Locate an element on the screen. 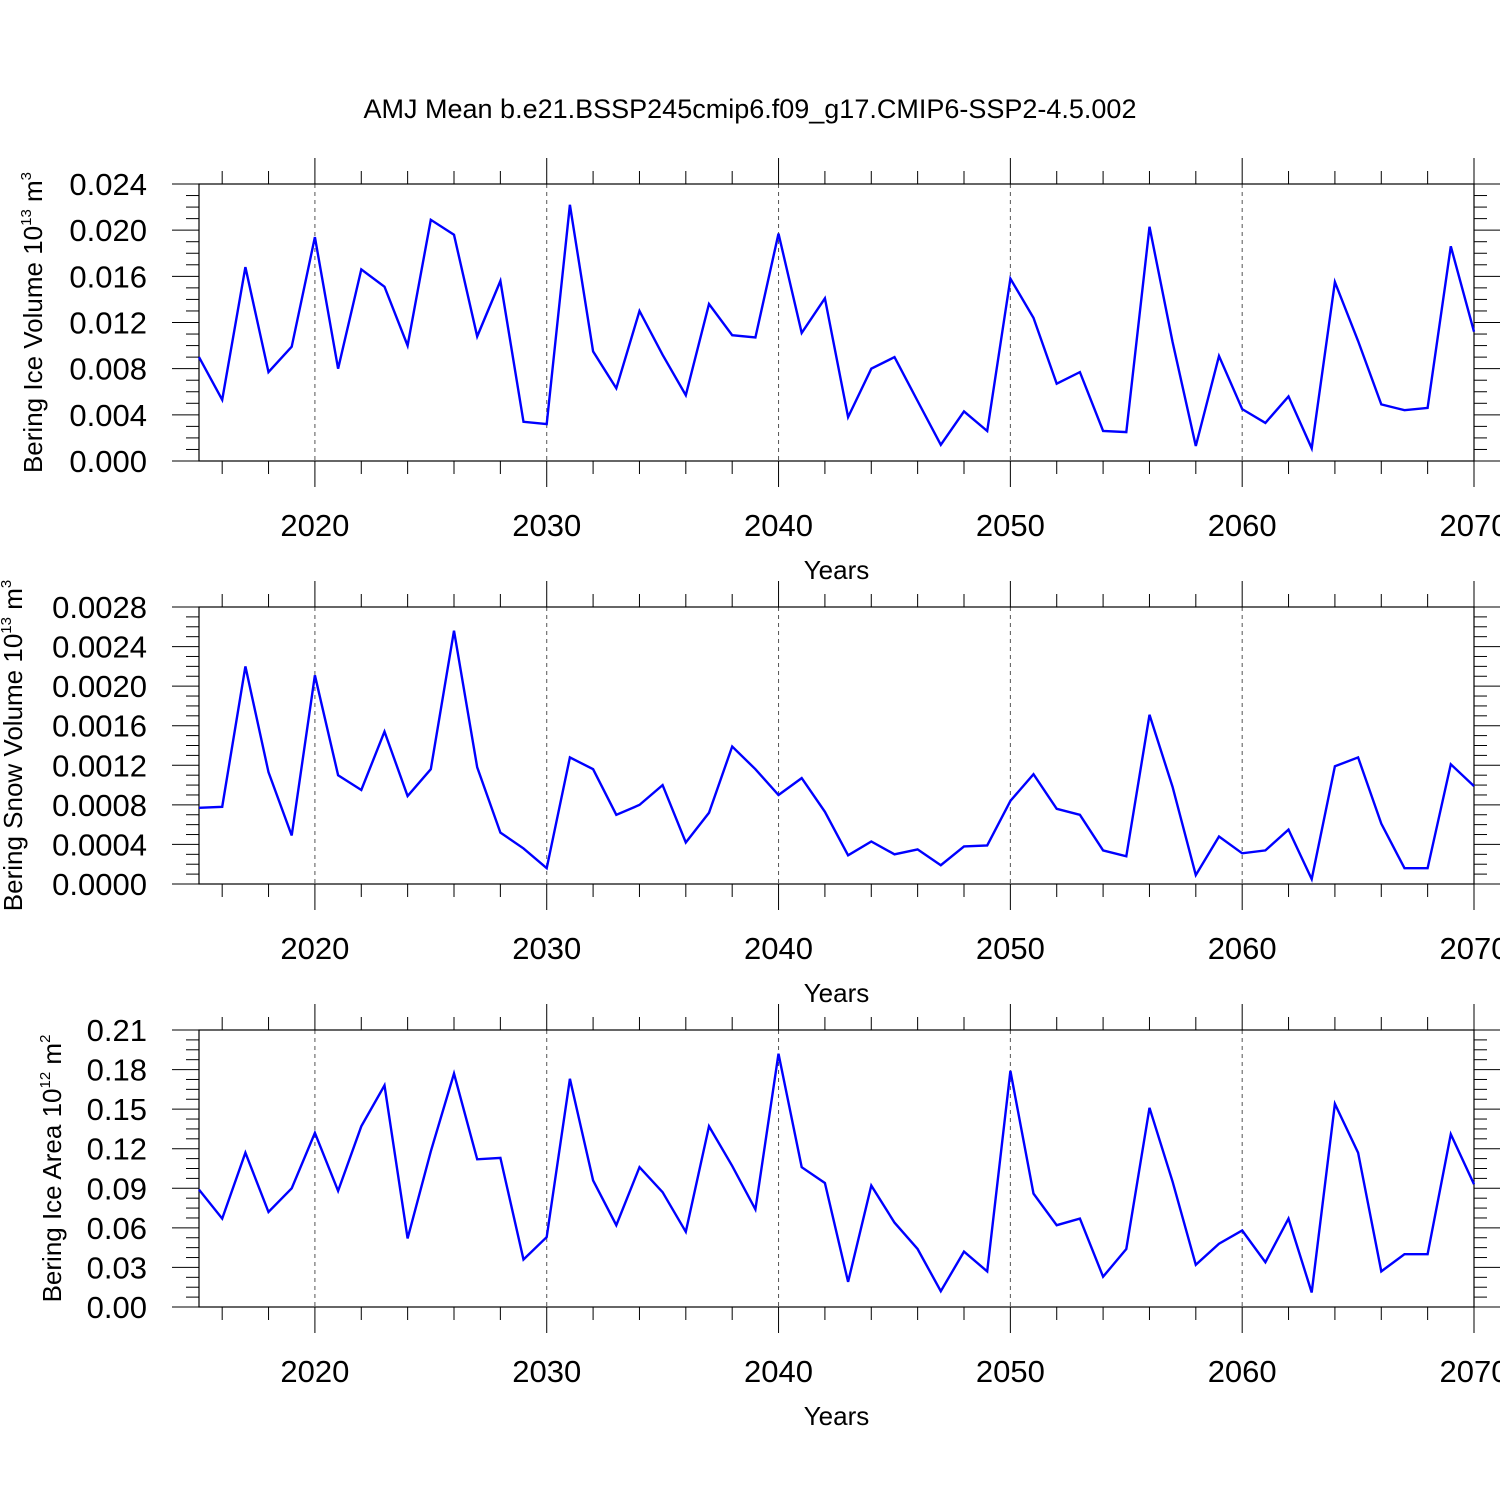 This screenshot has width=1500, height=1500. y-tick-label: 0.012 is located at coordinates (108, 323).